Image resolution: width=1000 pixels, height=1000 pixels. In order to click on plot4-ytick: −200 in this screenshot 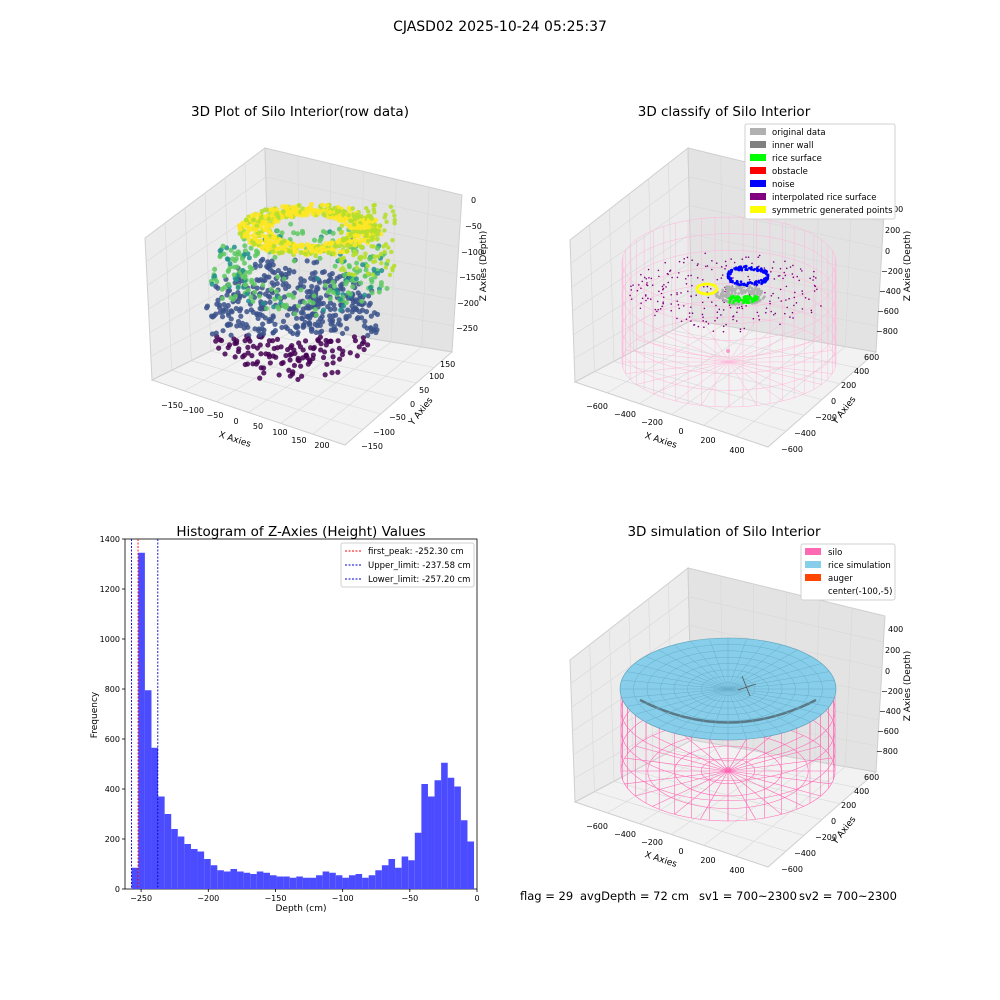, I will do `click(826, 837)`.